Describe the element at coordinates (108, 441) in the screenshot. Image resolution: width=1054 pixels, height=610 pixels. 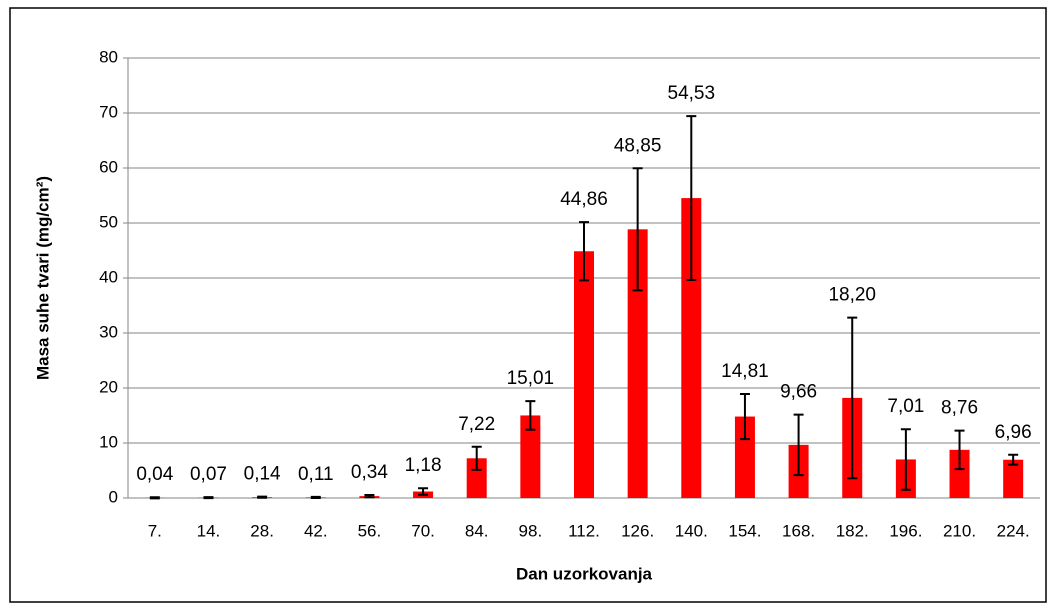
I see `y-tick-label: 10` at that location.